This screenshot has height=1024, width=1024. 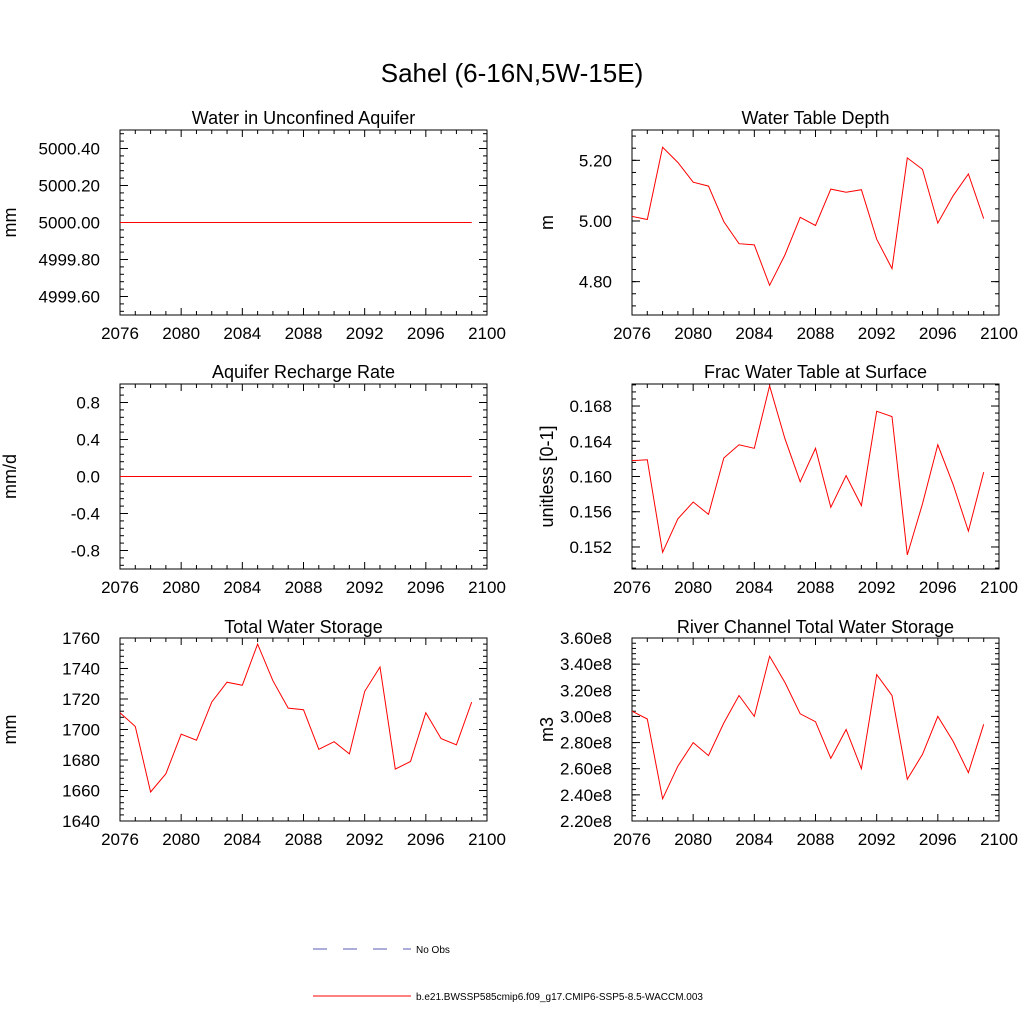 What do you see at coordinates (586, 716) in the screenshot?
I see `y-tick-label: 3.00e8` at bounding box center [586, 716].